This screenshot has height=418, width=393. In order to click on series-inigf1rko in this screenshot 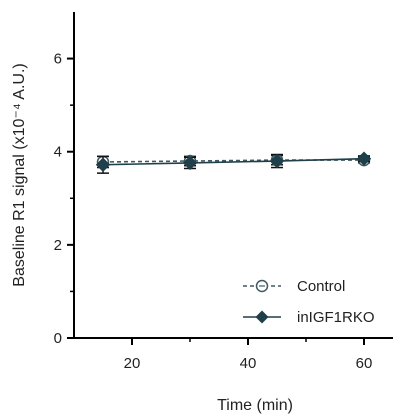, I will do `click(233, 162)`.